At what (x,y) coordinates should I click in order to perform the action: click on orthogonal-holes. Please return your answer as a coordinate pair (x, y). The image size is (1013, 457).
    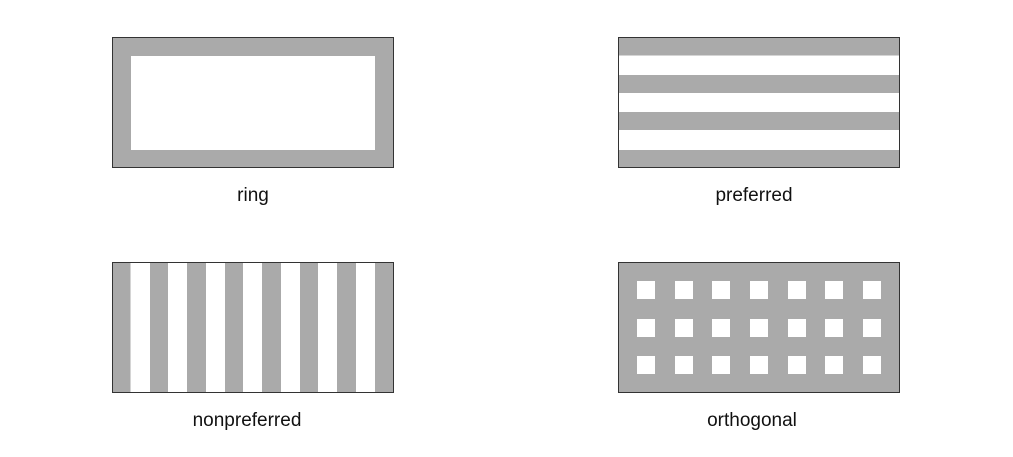
    Looking at the image, I should click on (759, 327).